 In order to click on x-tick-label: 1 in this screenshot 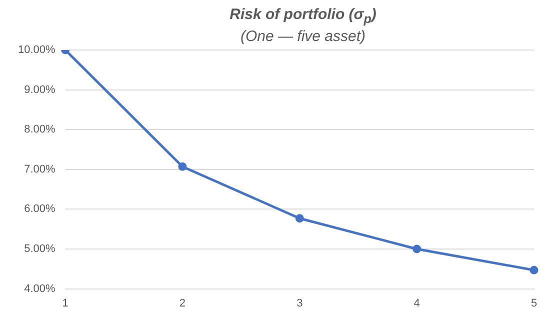, I will do `click(65, 303)`.